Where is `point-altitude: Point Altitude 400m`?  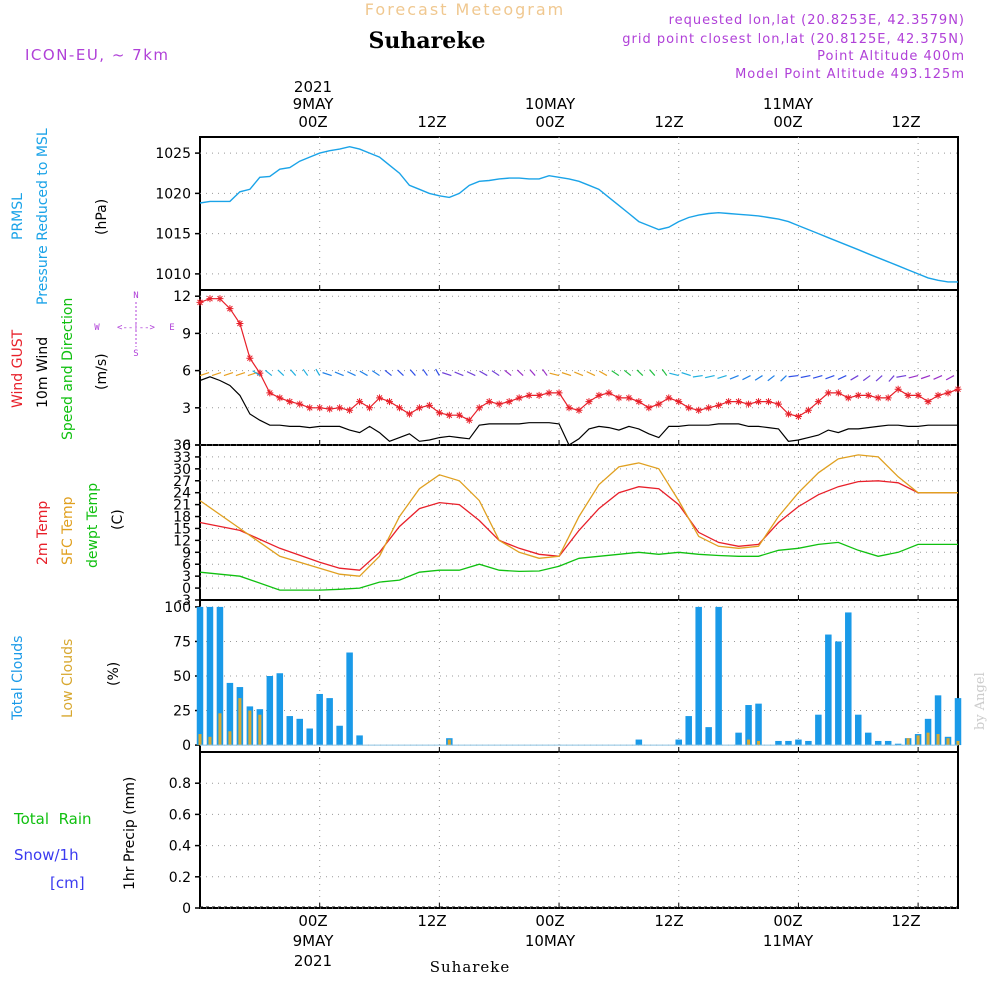 point-altitude: Point Altitude 400m is located at coordinates (891, 56).